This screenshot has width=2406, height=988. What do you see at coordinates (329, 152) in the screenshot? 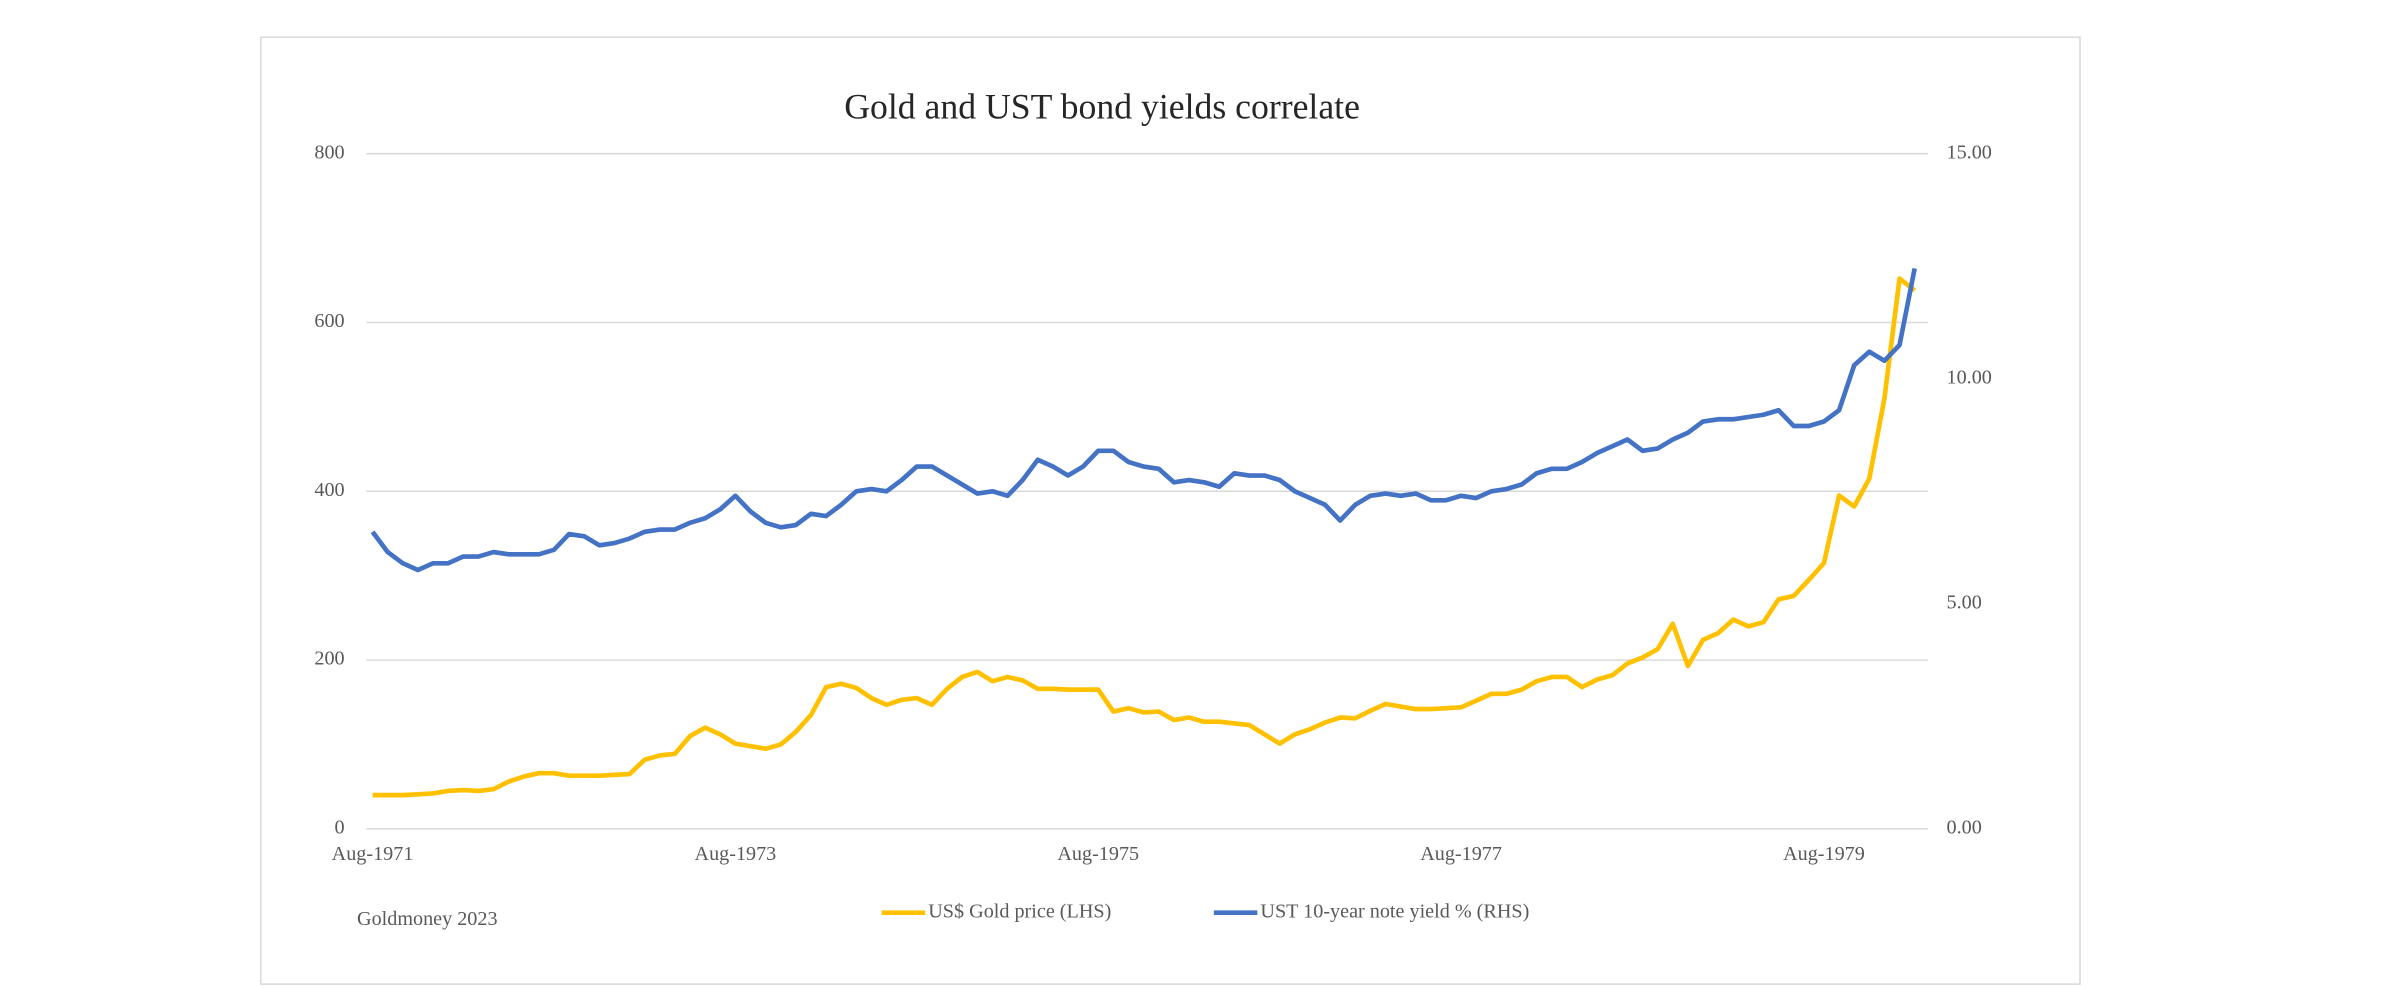
I see `y-tick-label: 800` at bounding box center [329, 152].